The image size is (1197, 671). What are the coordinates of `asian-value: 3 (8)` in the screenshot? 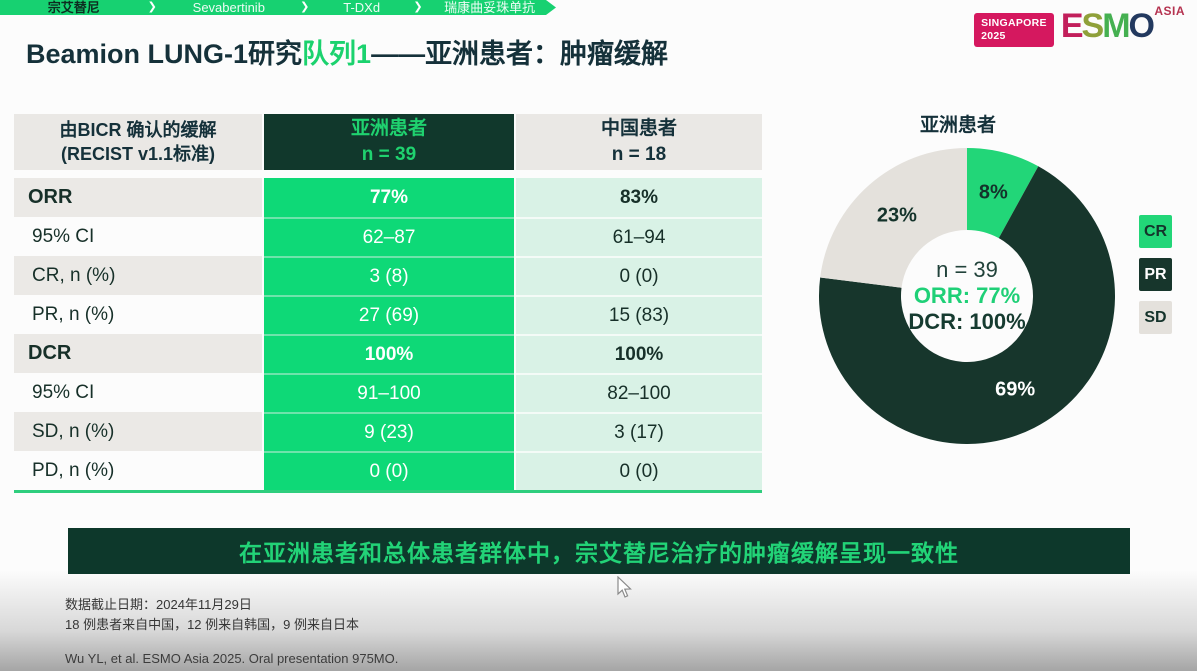 It's located at (389, 275).